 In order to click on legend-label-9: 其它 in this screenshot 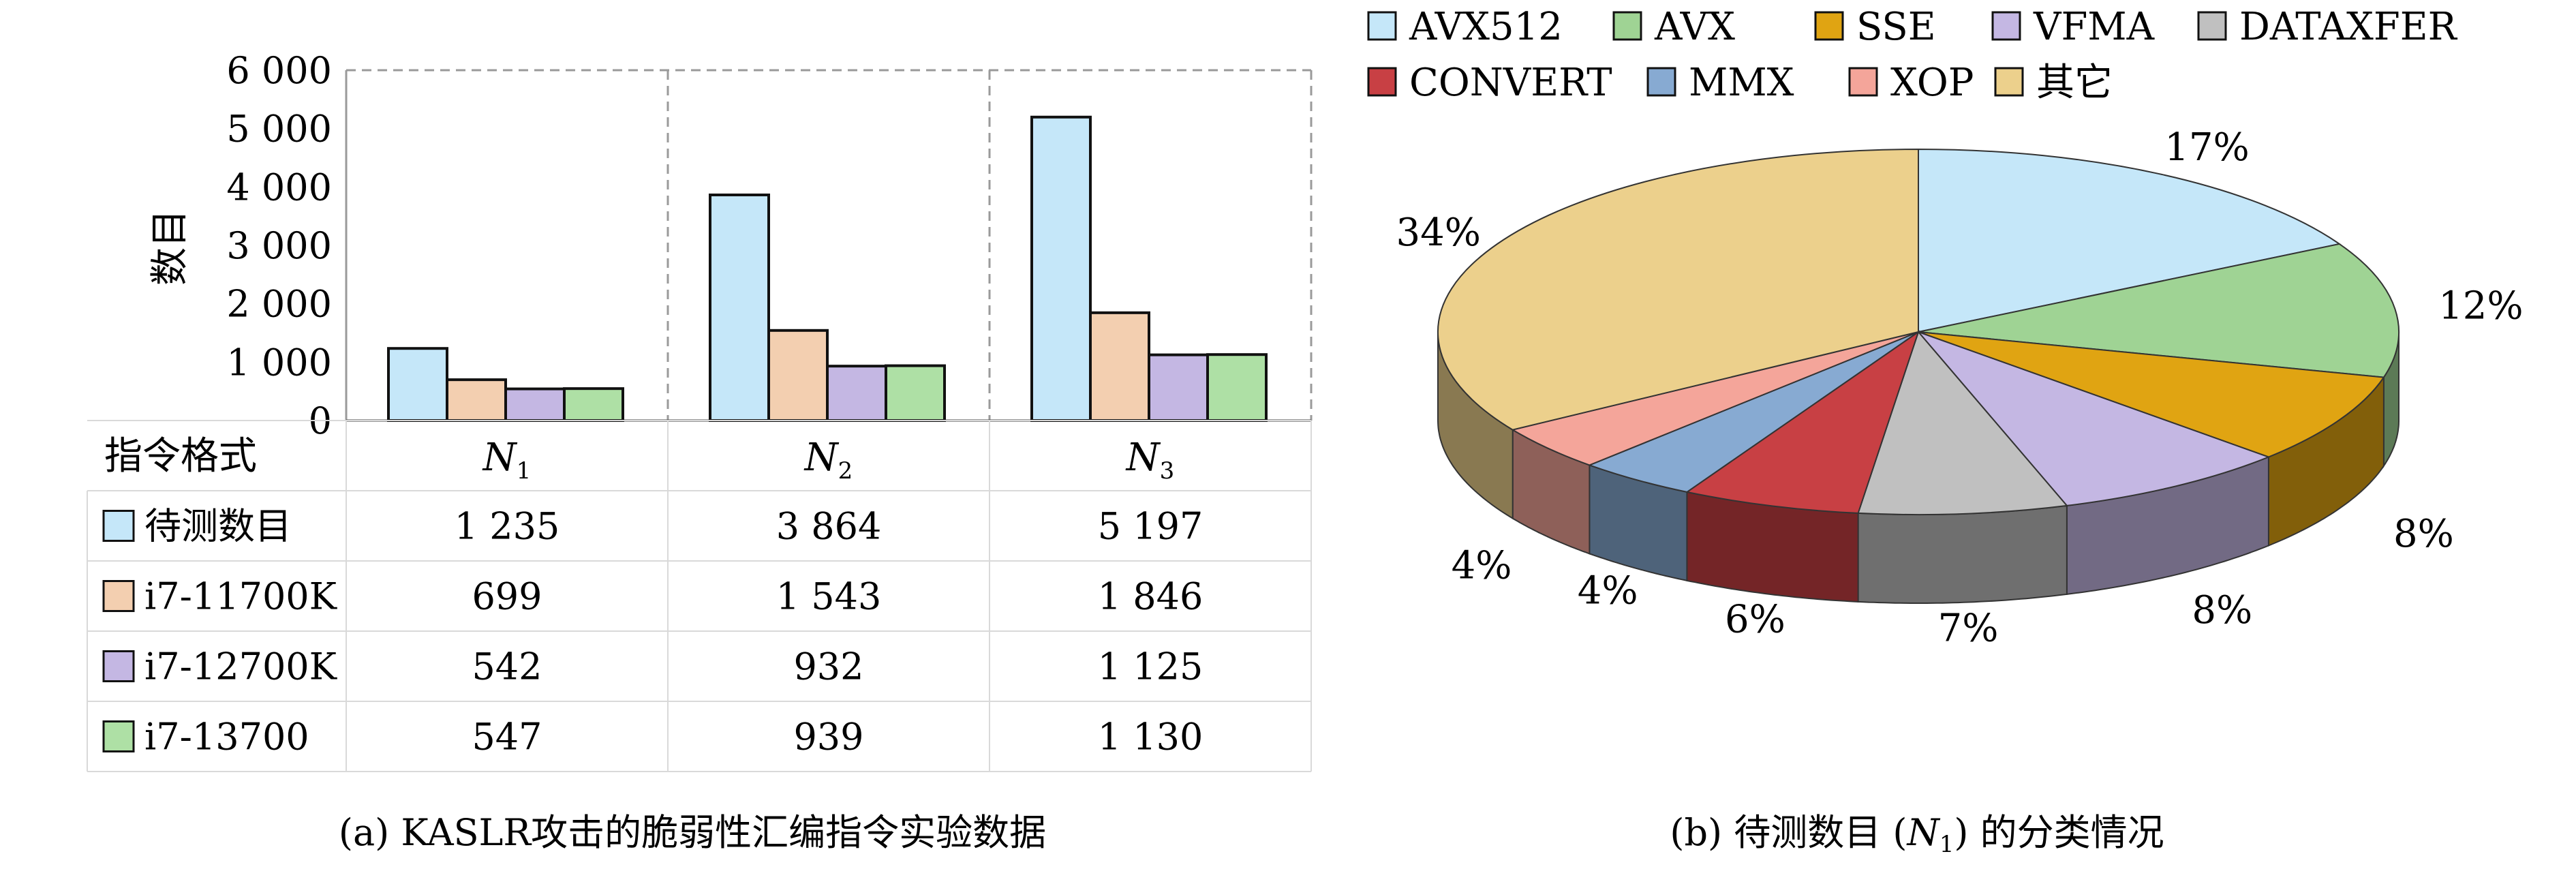, I will do `click(2074, 83)`.